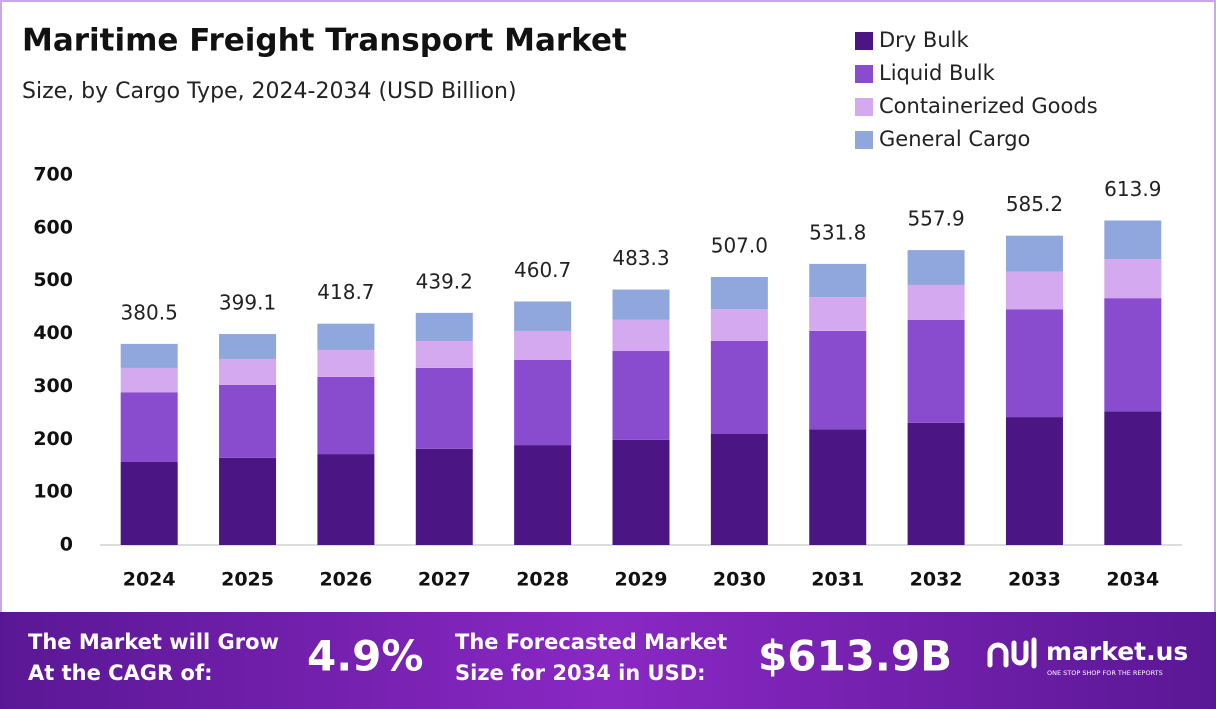  What do you see at coordinates (591, 642) in the screenshot?
I see `banner-text: The Forecasted Market` at bounding box center [591, 642].